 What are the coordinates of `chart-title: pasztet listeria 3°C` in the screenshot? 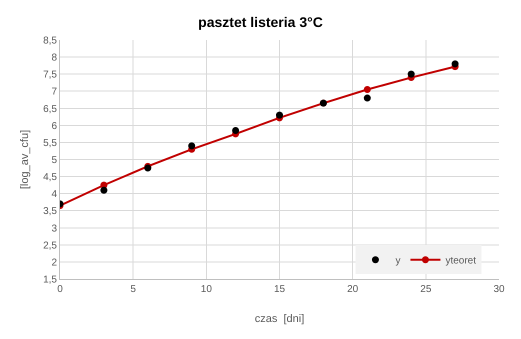 It's located at (260, 22).